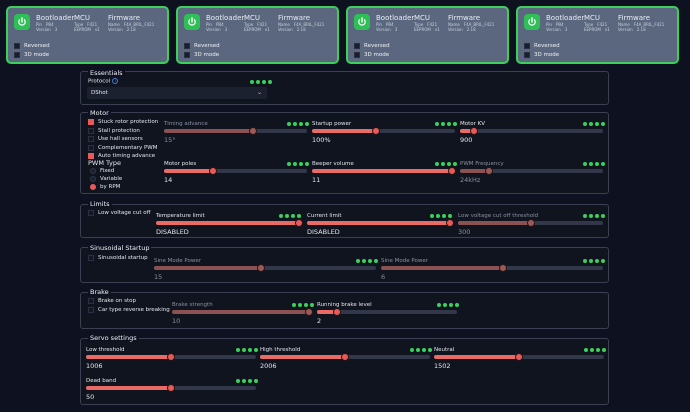 The image size is (690, 412). I want to click on info-icon: i, so click(115, 81).